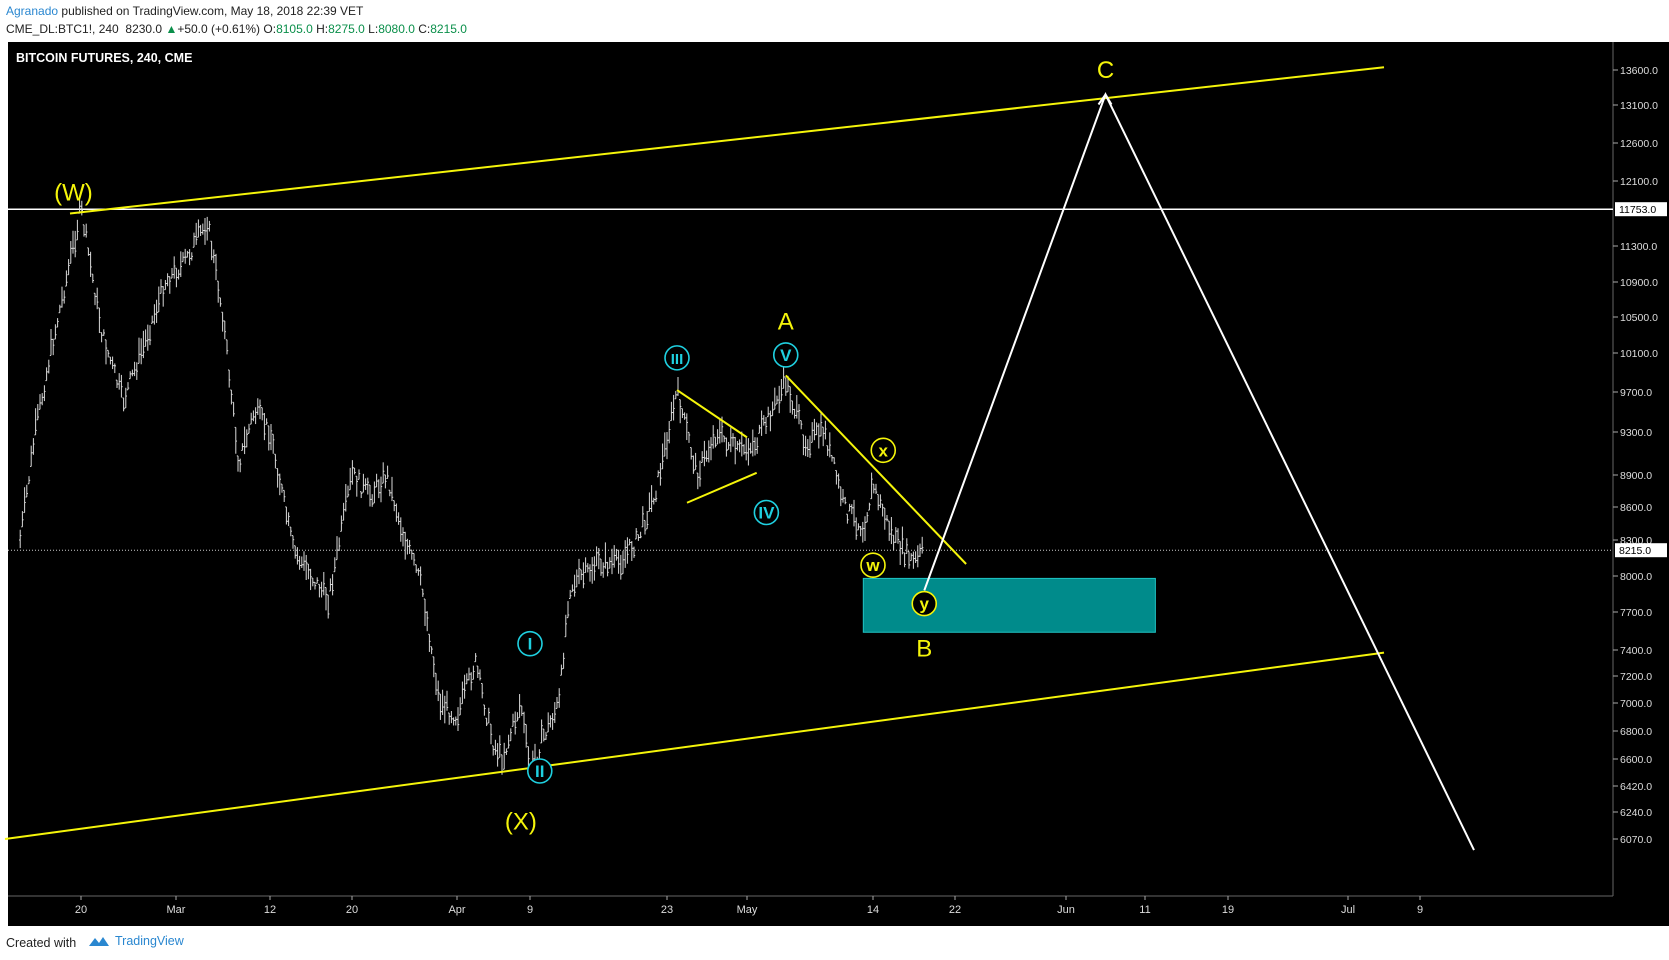  Describe the element at coordinates (346, 29) in the screenshot. I see `high-value: 8275.0` at that location.